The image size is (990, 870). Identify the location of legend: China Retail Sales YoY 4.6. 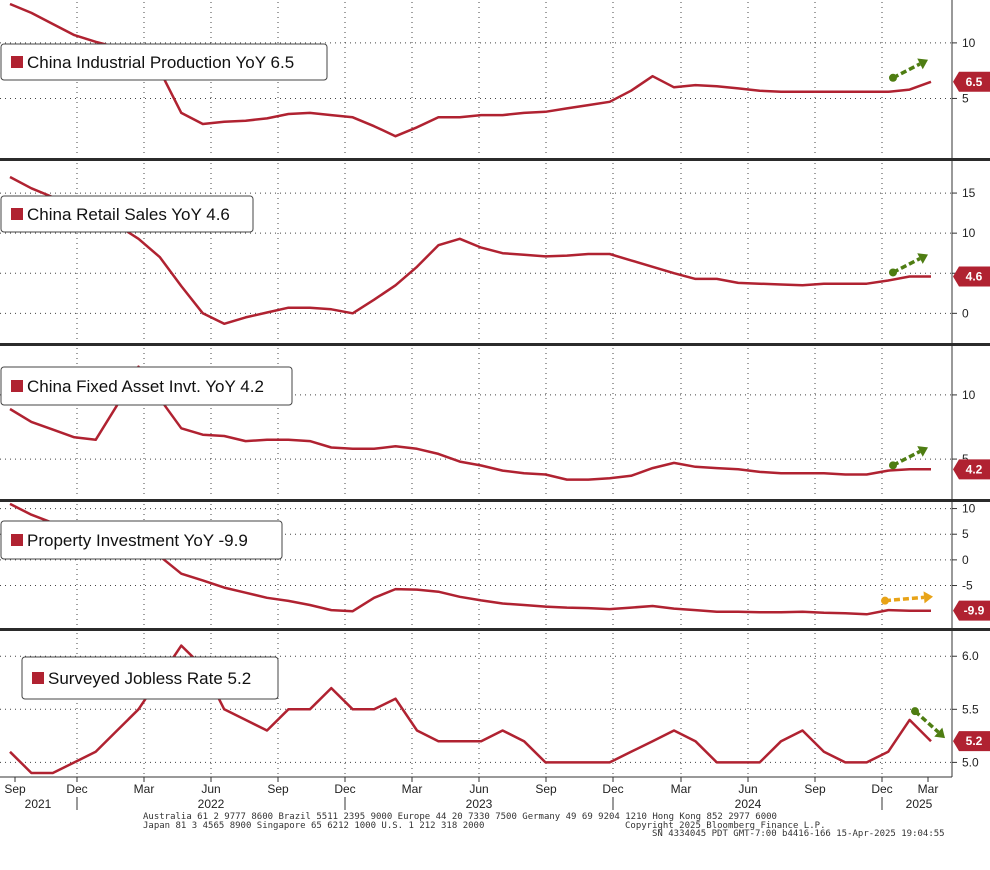
(127, 214).